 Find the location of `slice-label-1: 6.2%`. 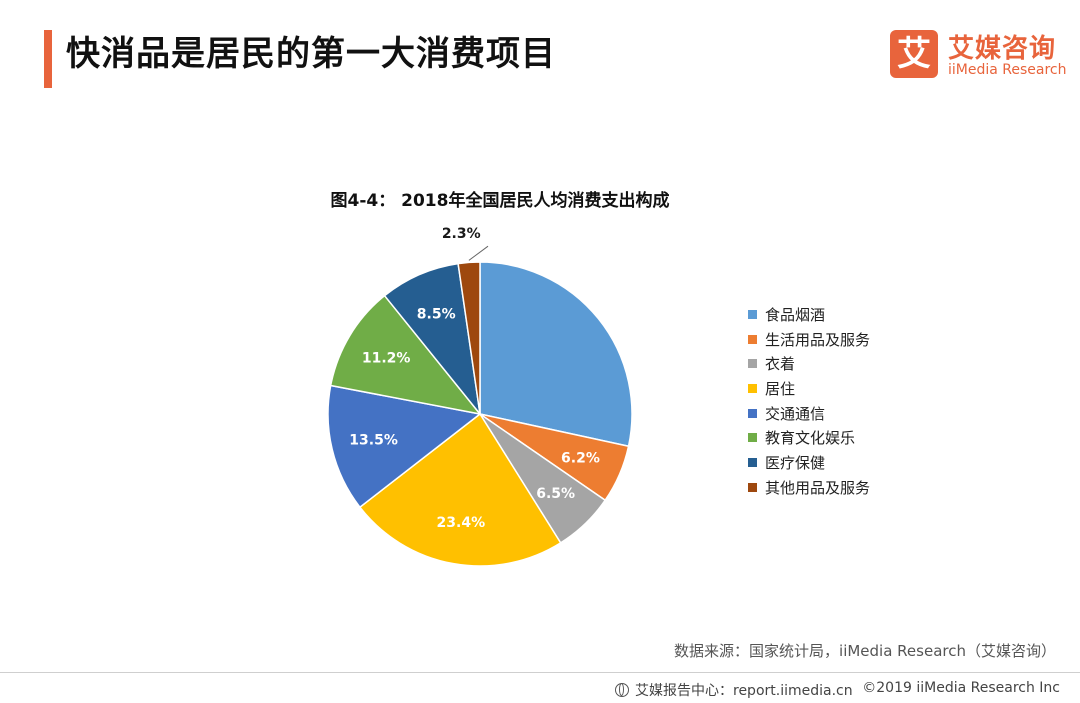

slice-label-1: 6.2% is located at coordinates (580, 458).